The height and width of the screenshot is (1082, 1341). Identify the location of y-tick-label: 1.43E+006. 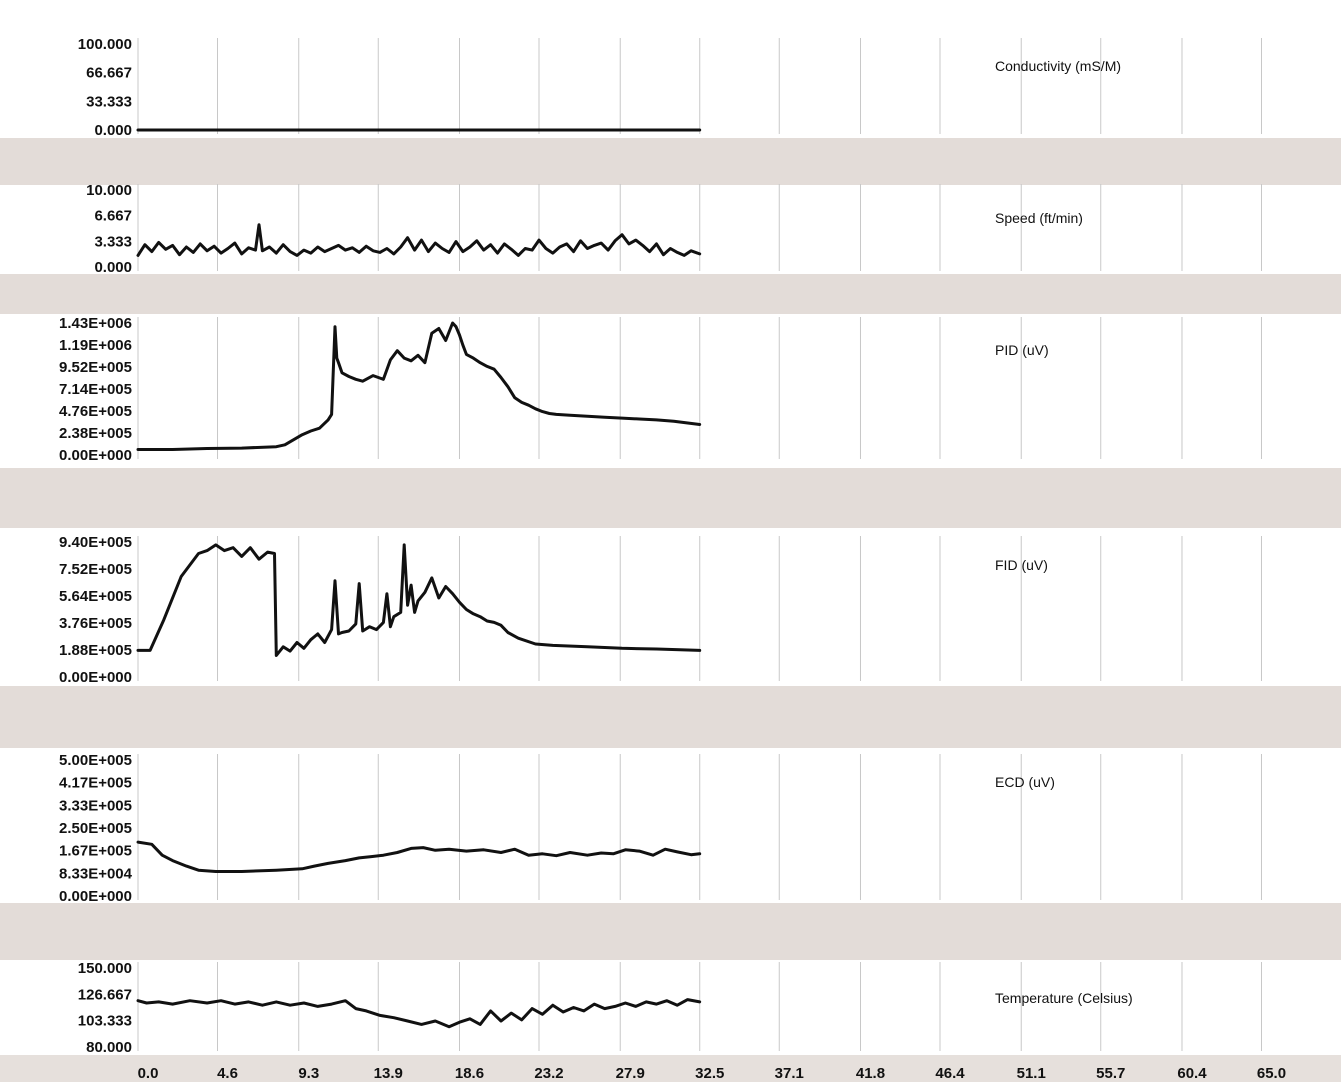
(95, 323).